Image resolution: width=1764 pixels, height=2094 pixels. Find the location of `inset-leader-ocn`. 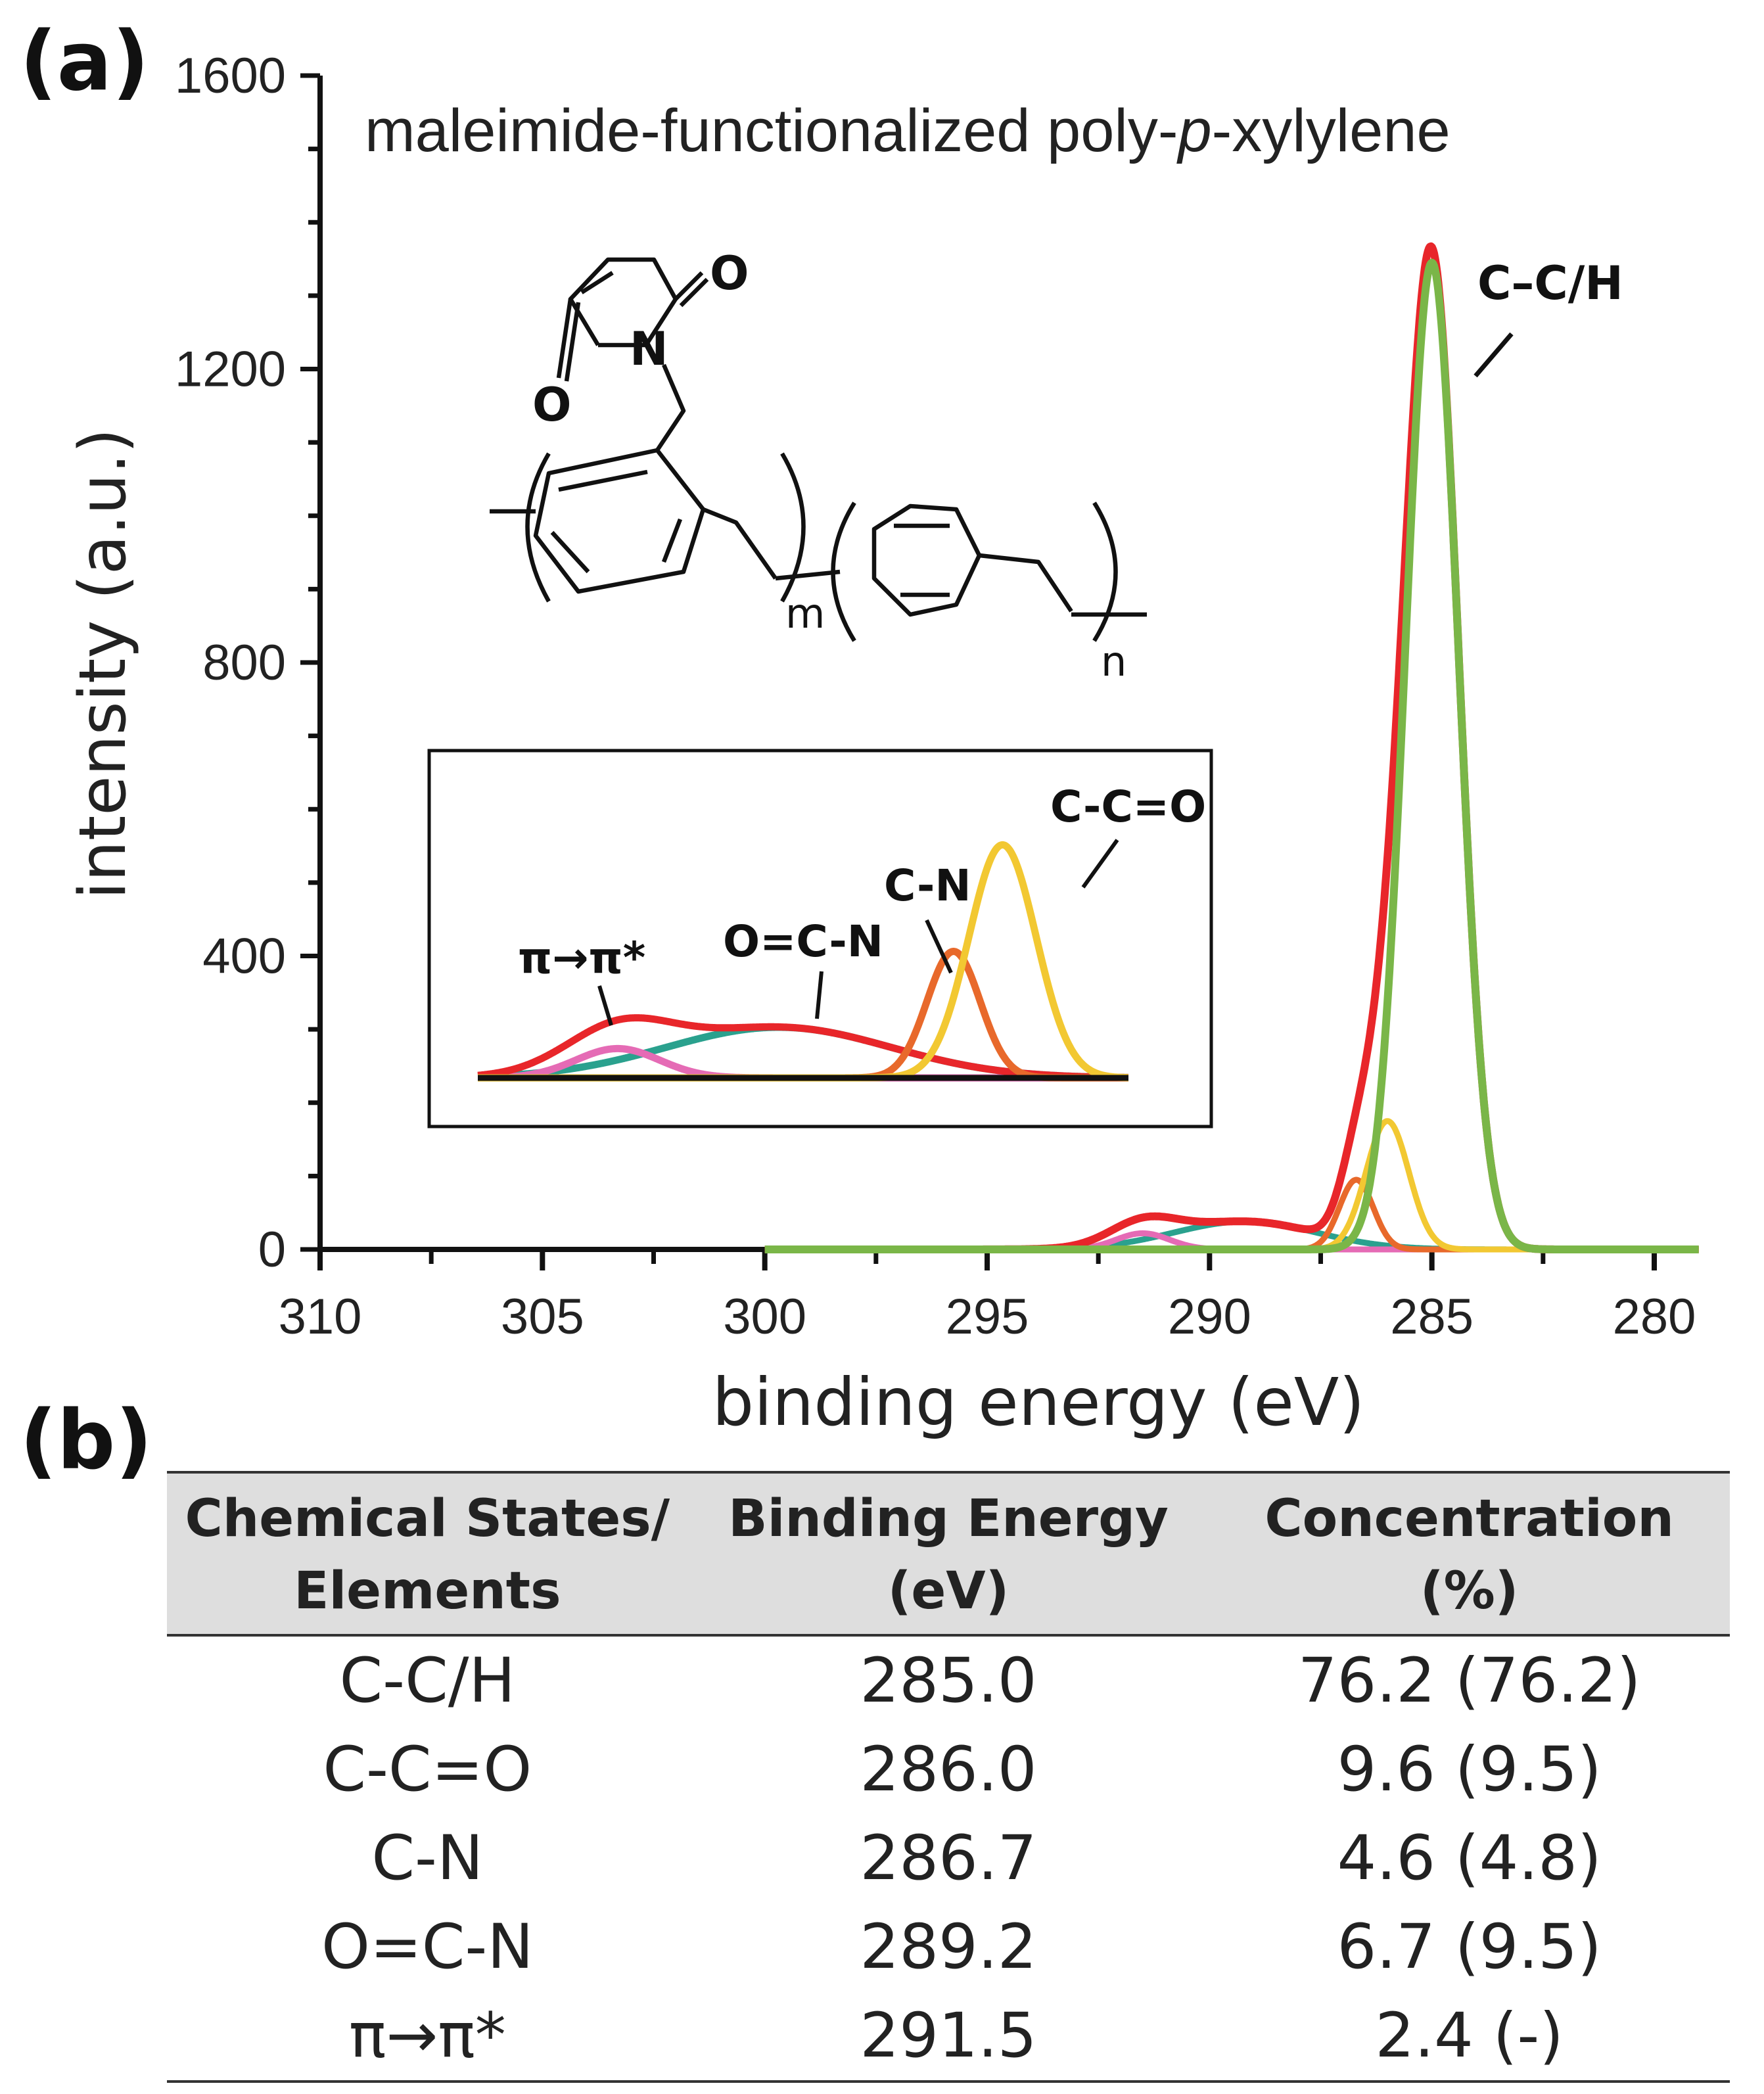

inset-leader-ocn is located at coordinates (819, 995).